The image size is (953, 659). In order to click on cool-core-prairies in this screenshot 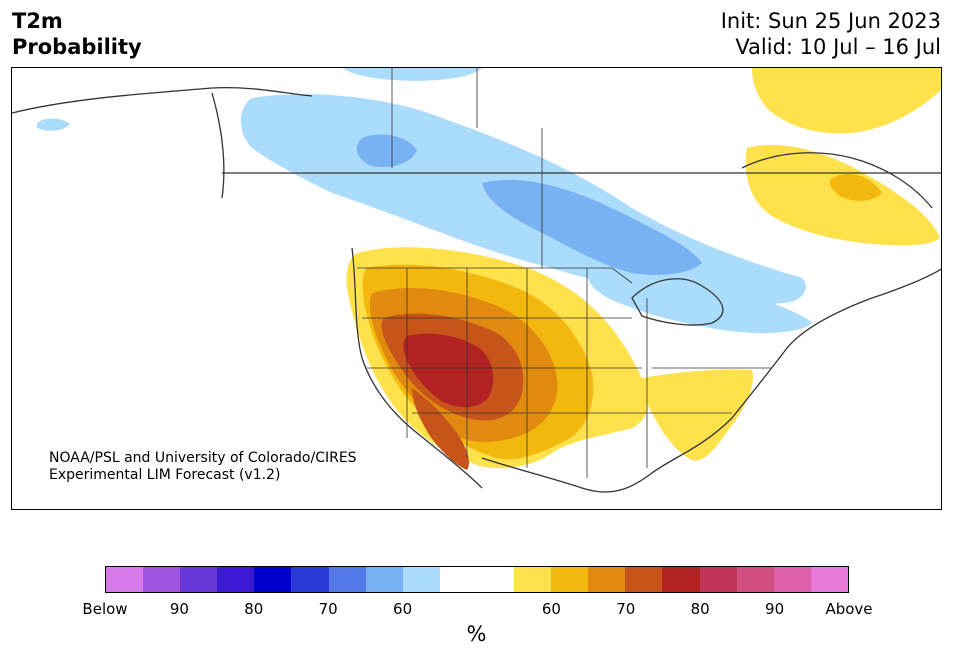, I will do `click(592, 227)`.